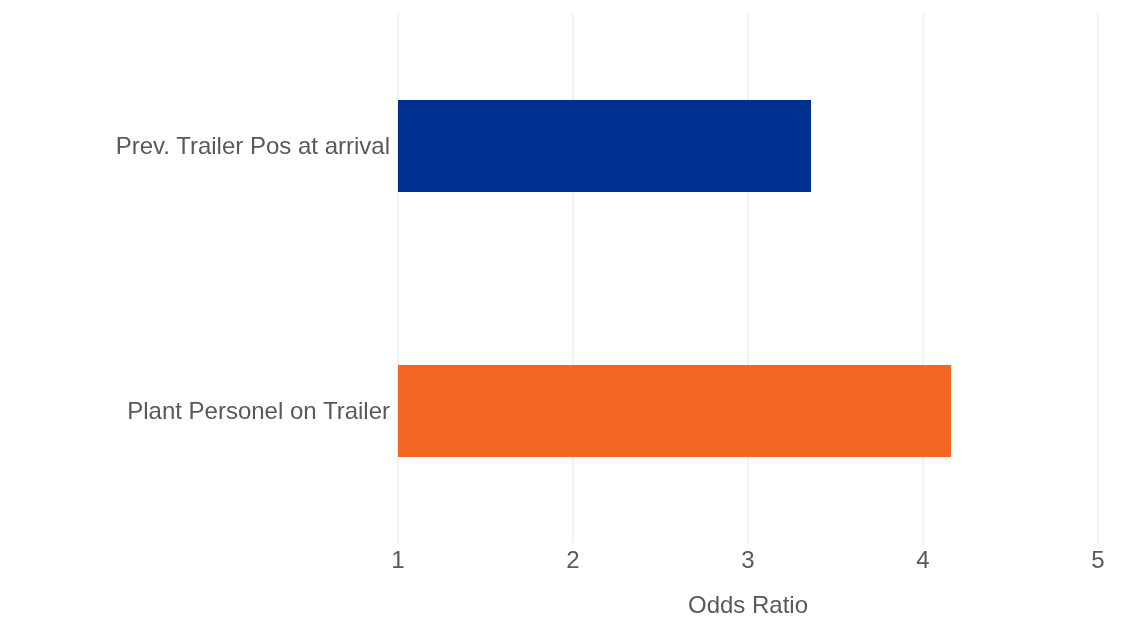 The width and height of the screenshot is (1133, 637). What do you see at coordinates (748, 604) in the screenshot?
I see `x-axis-title: Odds Ratio` at bounding box center [748, 604].